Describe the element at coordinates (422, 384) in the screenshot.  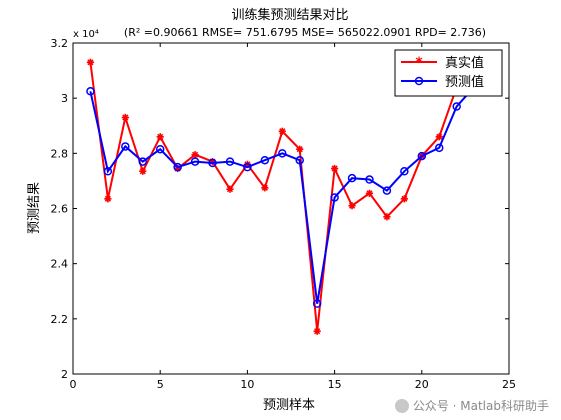
I see `x-tick-label: 20` at that location.